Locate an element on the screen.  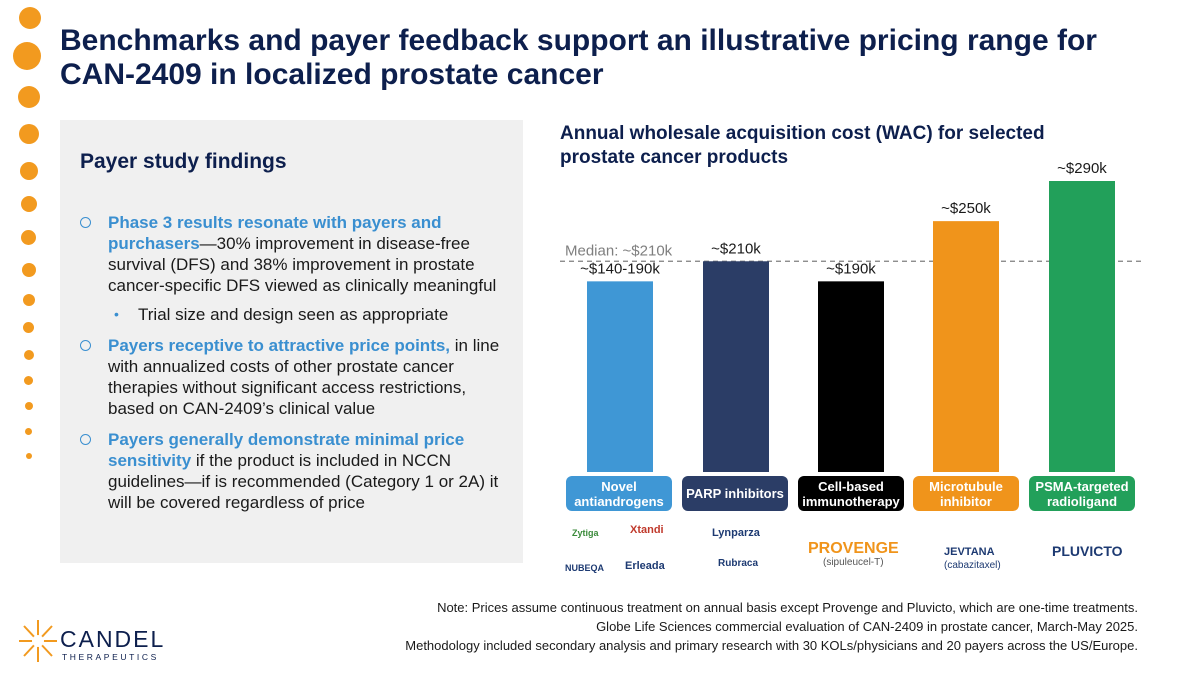
bar-value-label: ~$290k is located at coordinates (1082, 168).